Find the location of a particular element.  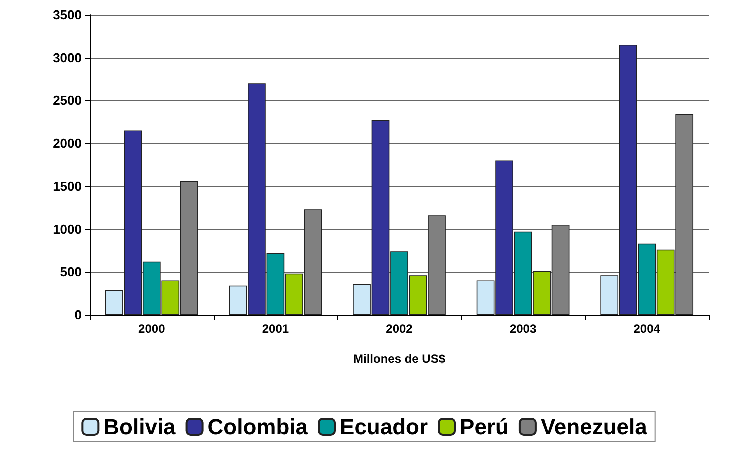

y-tick-label: 2000 is located at coordinates (67, 144).